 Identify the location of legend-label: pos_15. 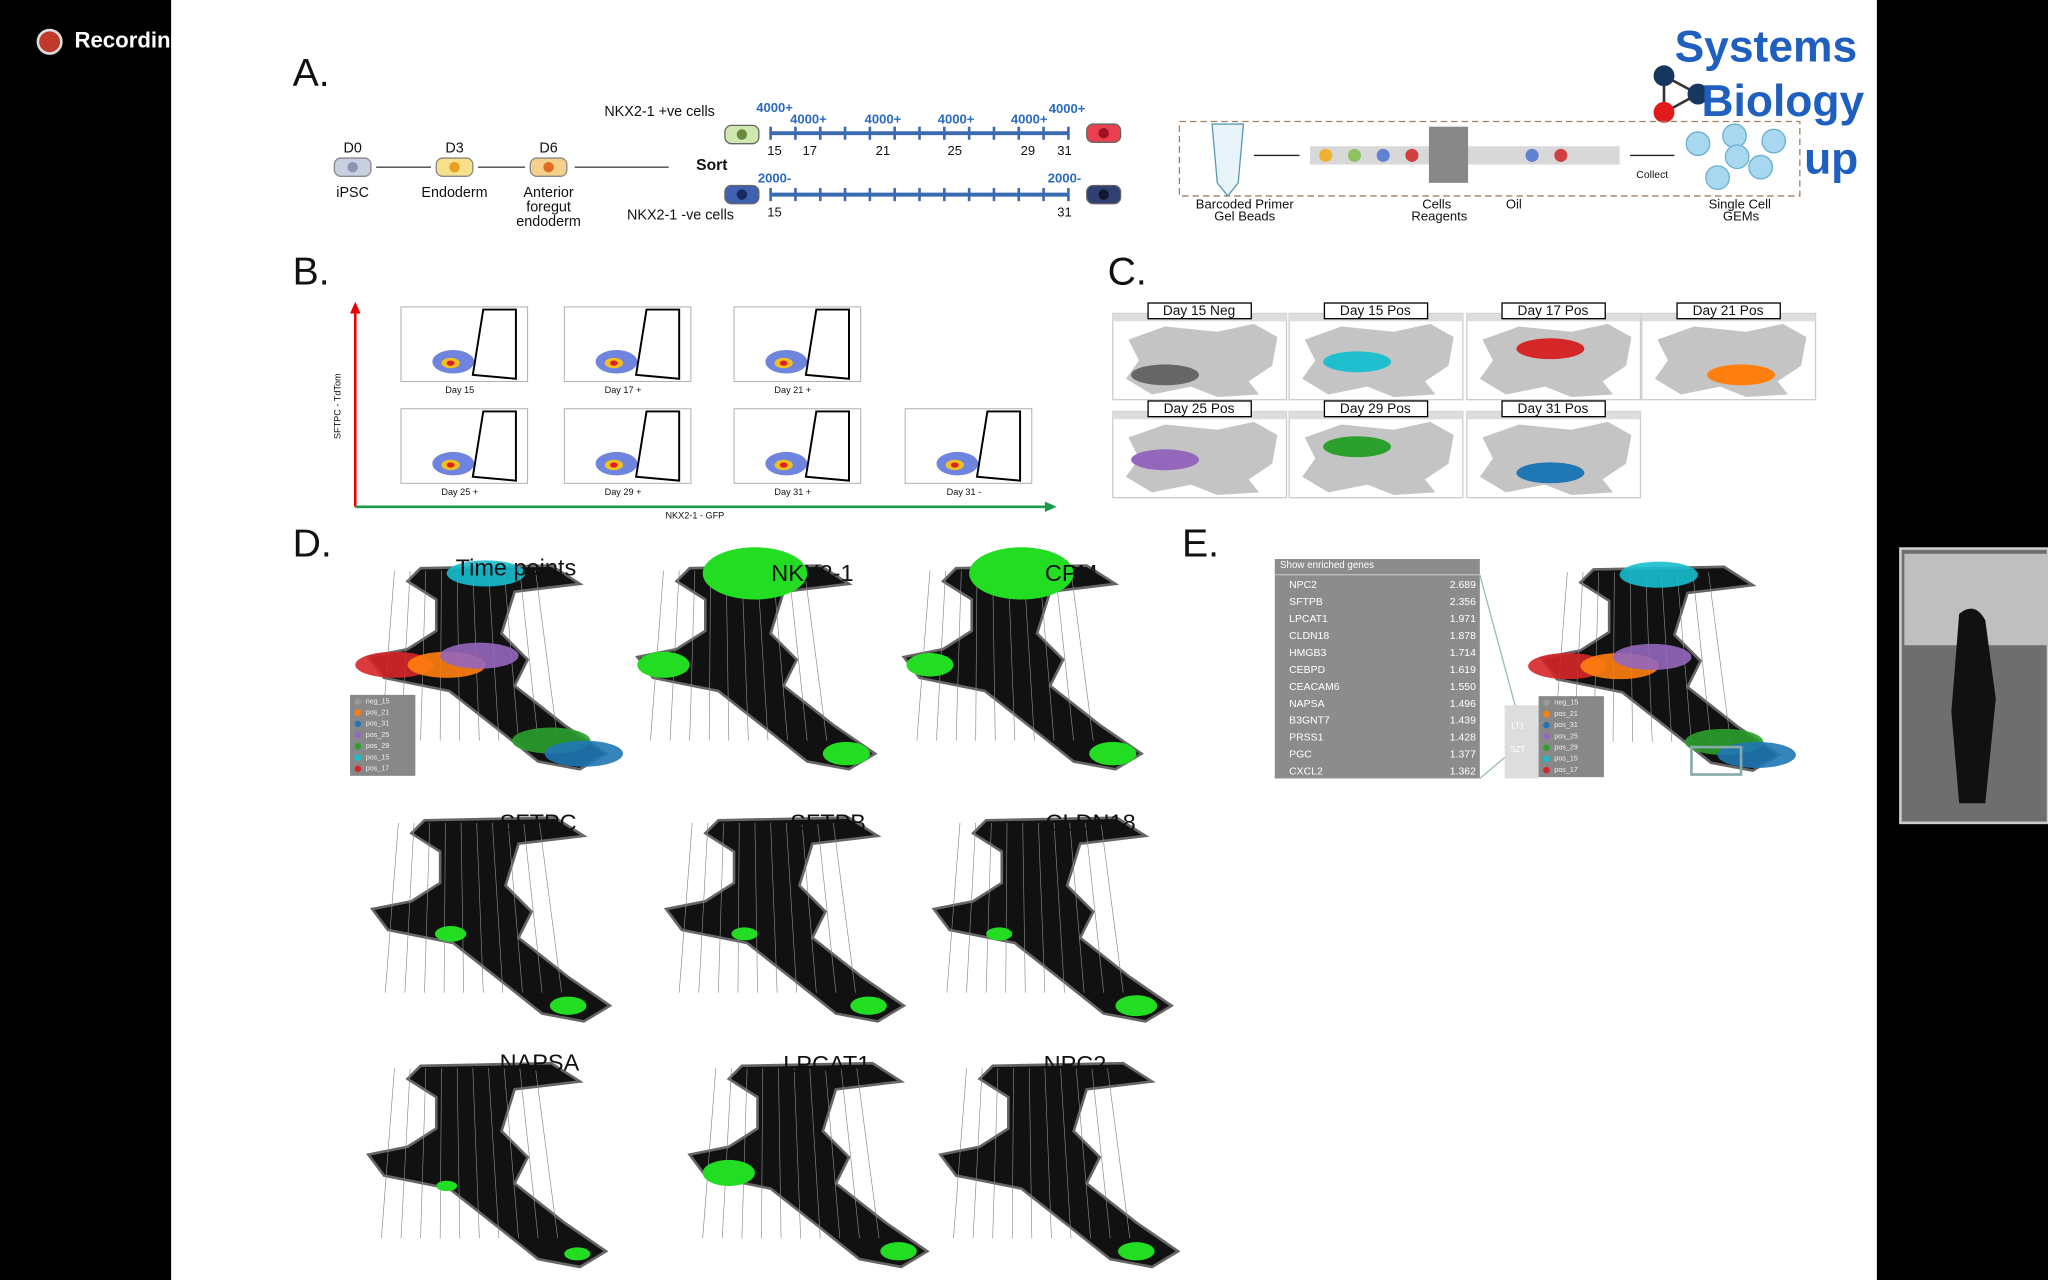
(378, 757).